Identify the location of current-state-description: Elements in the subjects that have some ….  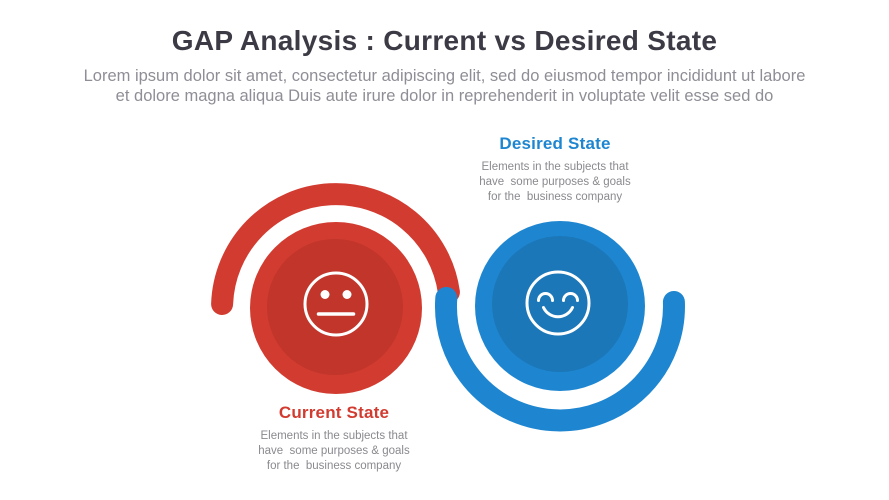
(334, 451).